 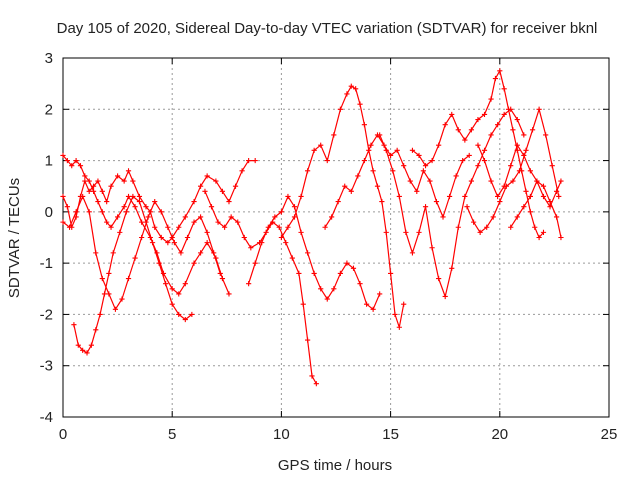 What do you see at coordinates (46, 238) in the screenshot?
I see `y-tick-labels: -4 -3 -2 -1 0 1 2 3` at bounding box center [46, 238].